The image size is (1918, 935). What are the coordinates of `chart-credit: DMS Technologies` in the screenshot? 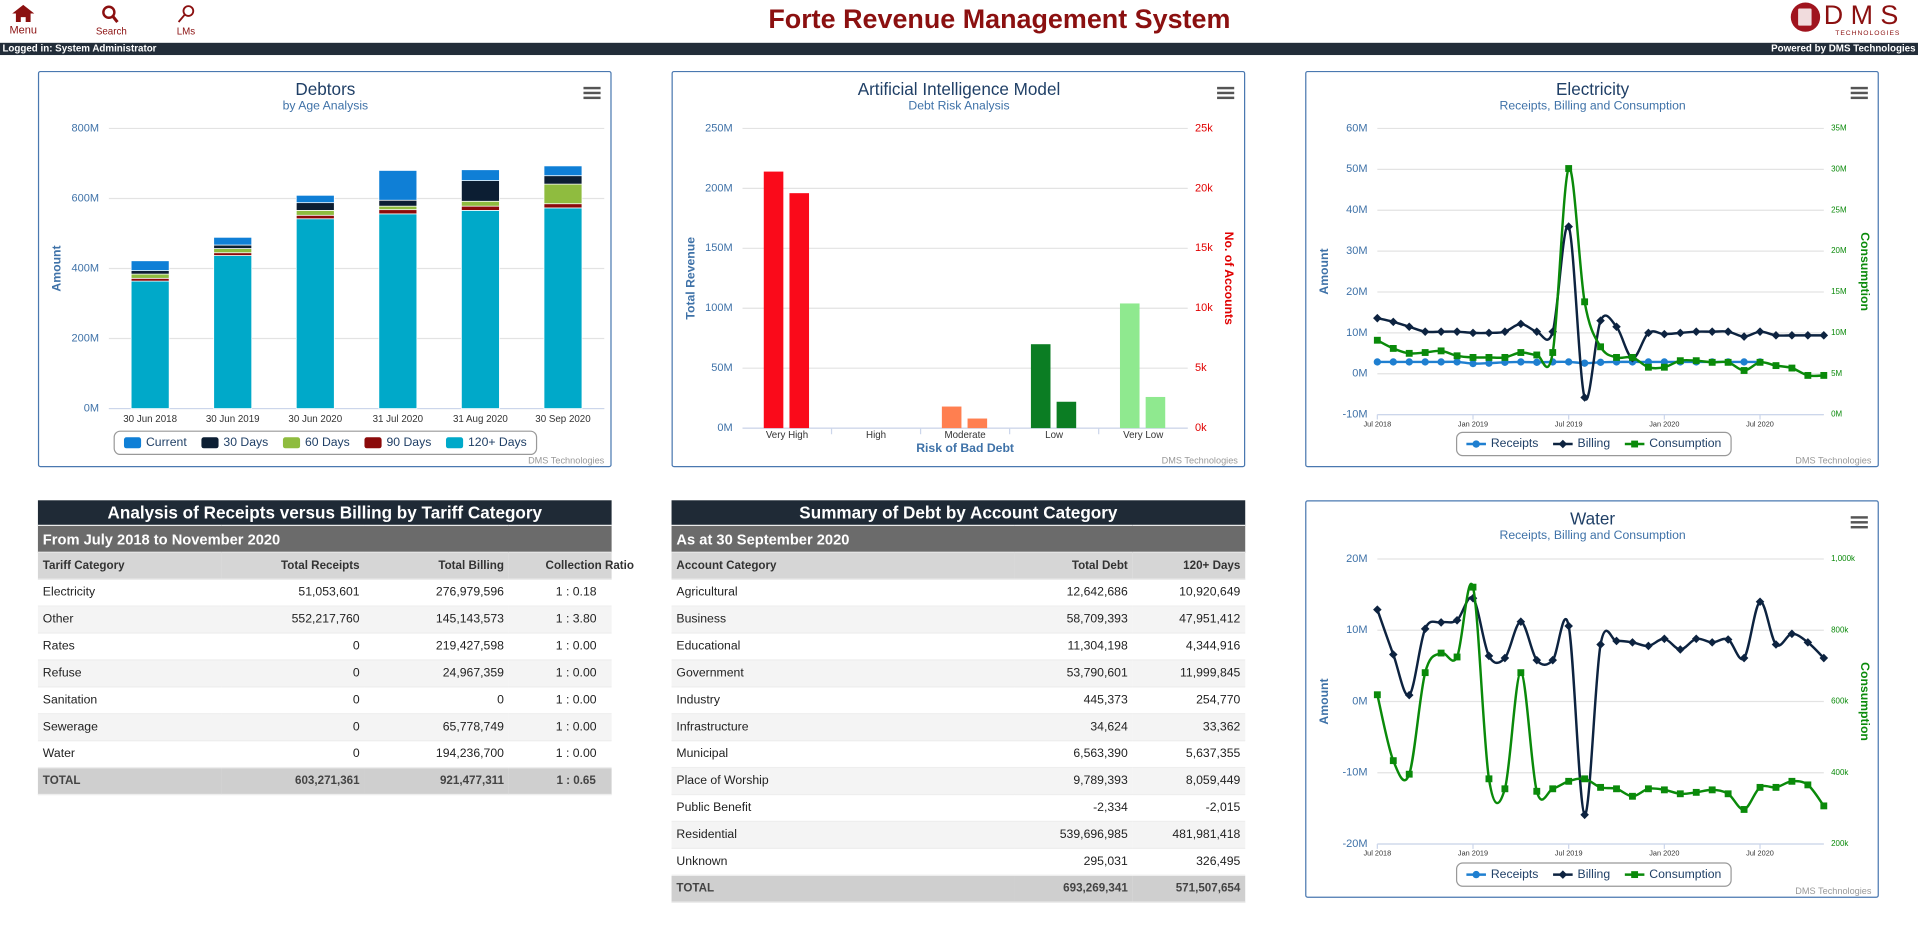 It's located at (566, 461).